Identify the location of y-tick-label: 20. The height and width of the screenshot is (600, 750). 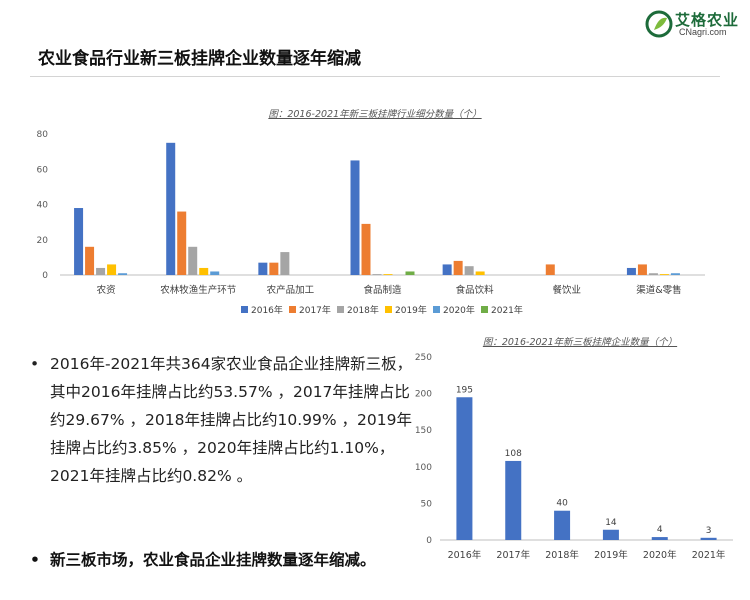
(43, 241).